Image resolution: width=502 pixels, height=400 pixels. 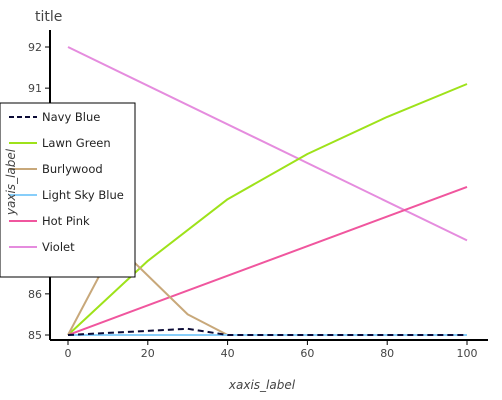 I want to click on x-tick-label: 40, so click(x=228, y=353).